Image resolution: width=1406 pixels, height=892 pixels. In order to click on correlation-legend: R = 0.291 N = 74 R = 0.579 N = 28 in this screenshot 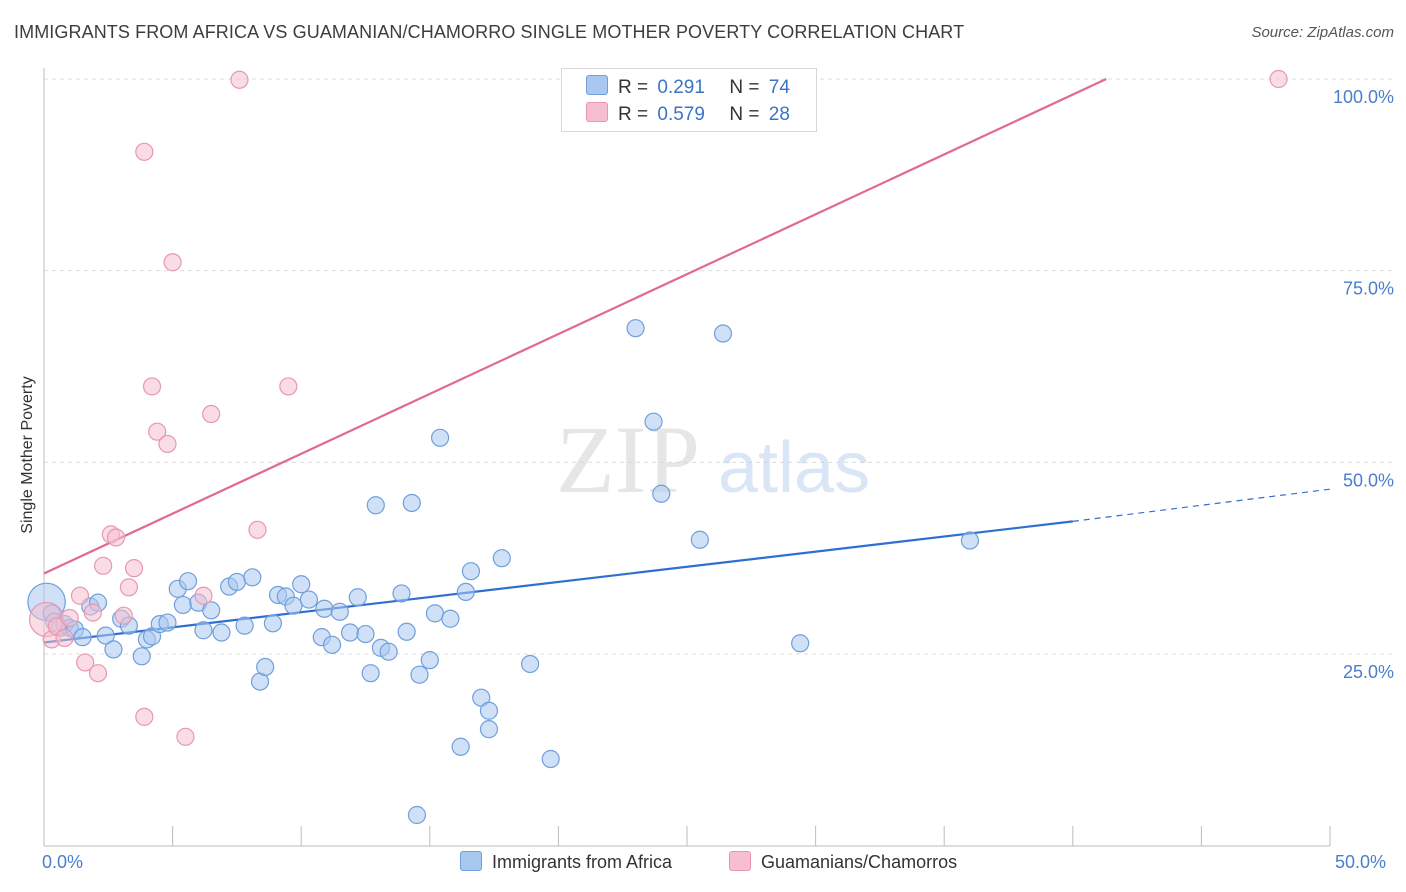, I will do `click(689, 100)`.